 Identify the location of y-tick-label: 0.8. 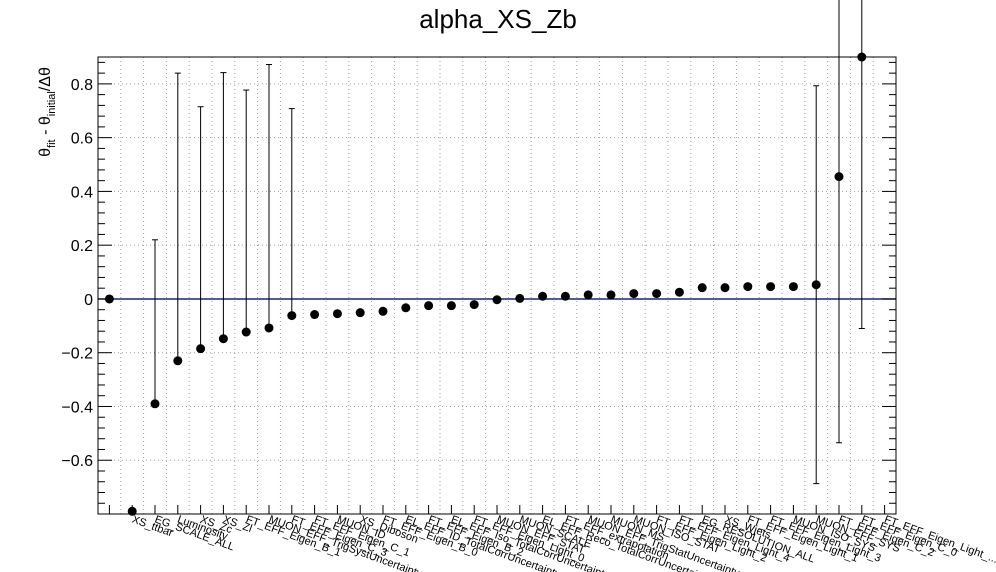
(82, 85).